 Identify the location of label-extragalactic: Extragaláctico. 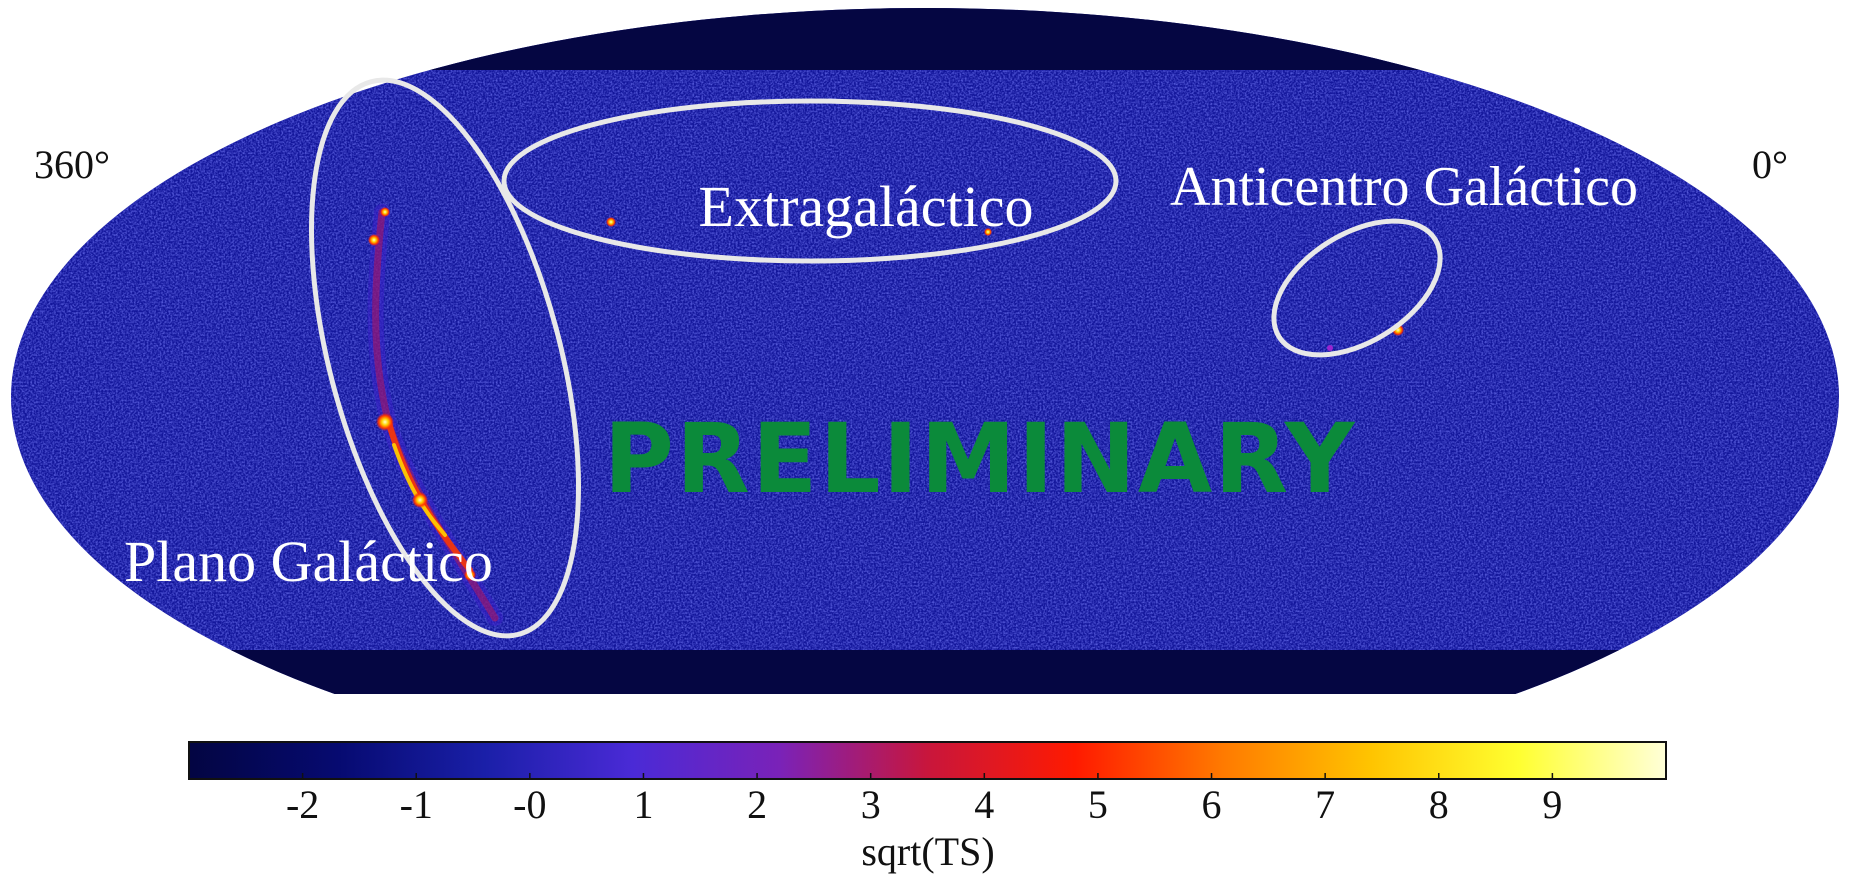
(866, 206).